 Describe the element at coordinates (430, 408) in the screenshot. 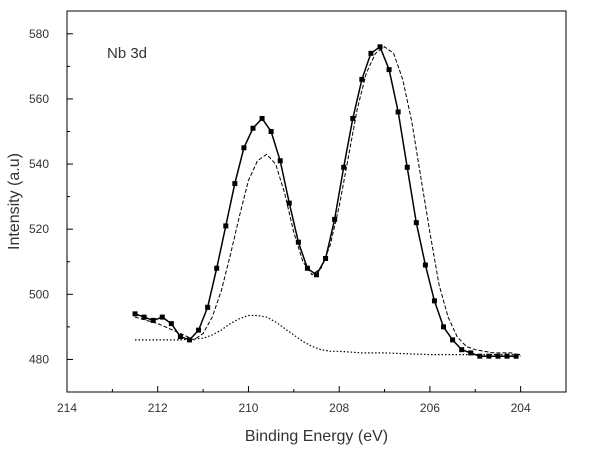

I see `x-tick-label: 206` at that location.